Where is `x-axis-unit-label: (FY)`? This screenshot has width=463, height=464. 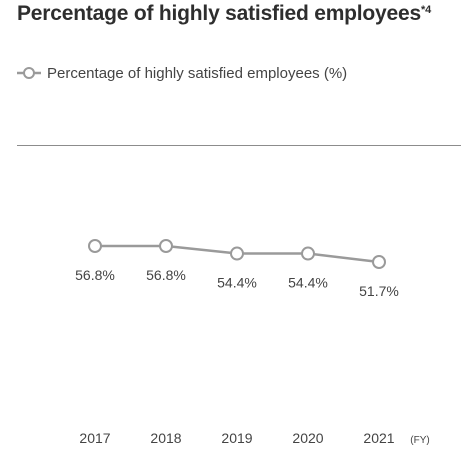 x-axis-unit-label: (FY) is located at coordinates (419, 440).